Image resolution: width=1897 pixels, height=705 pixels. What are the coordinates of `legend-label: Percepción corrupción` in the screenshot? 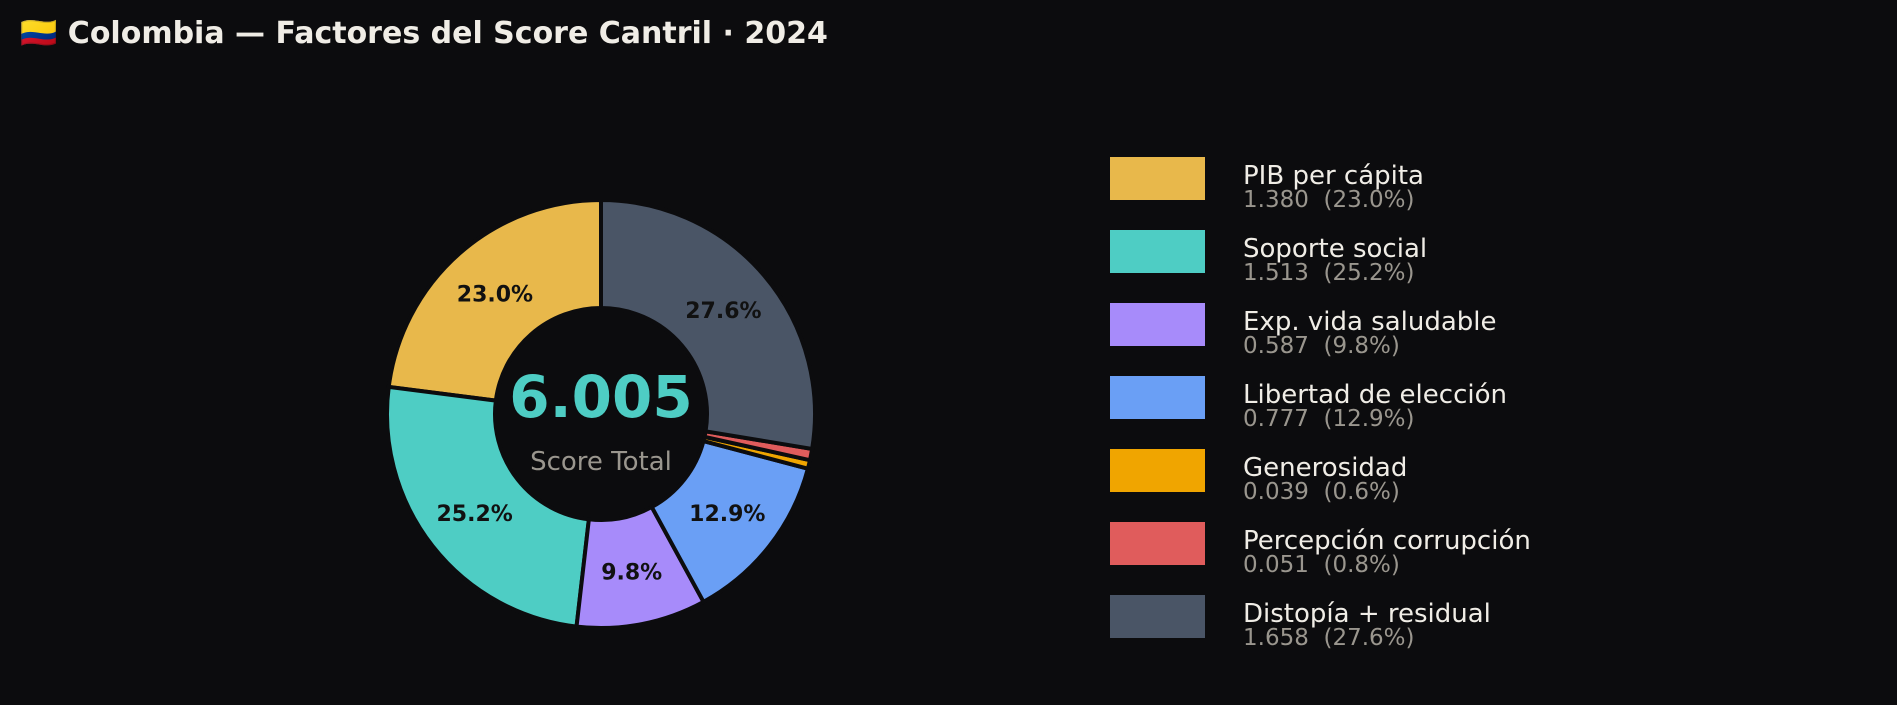 It's located at (1387, 541).